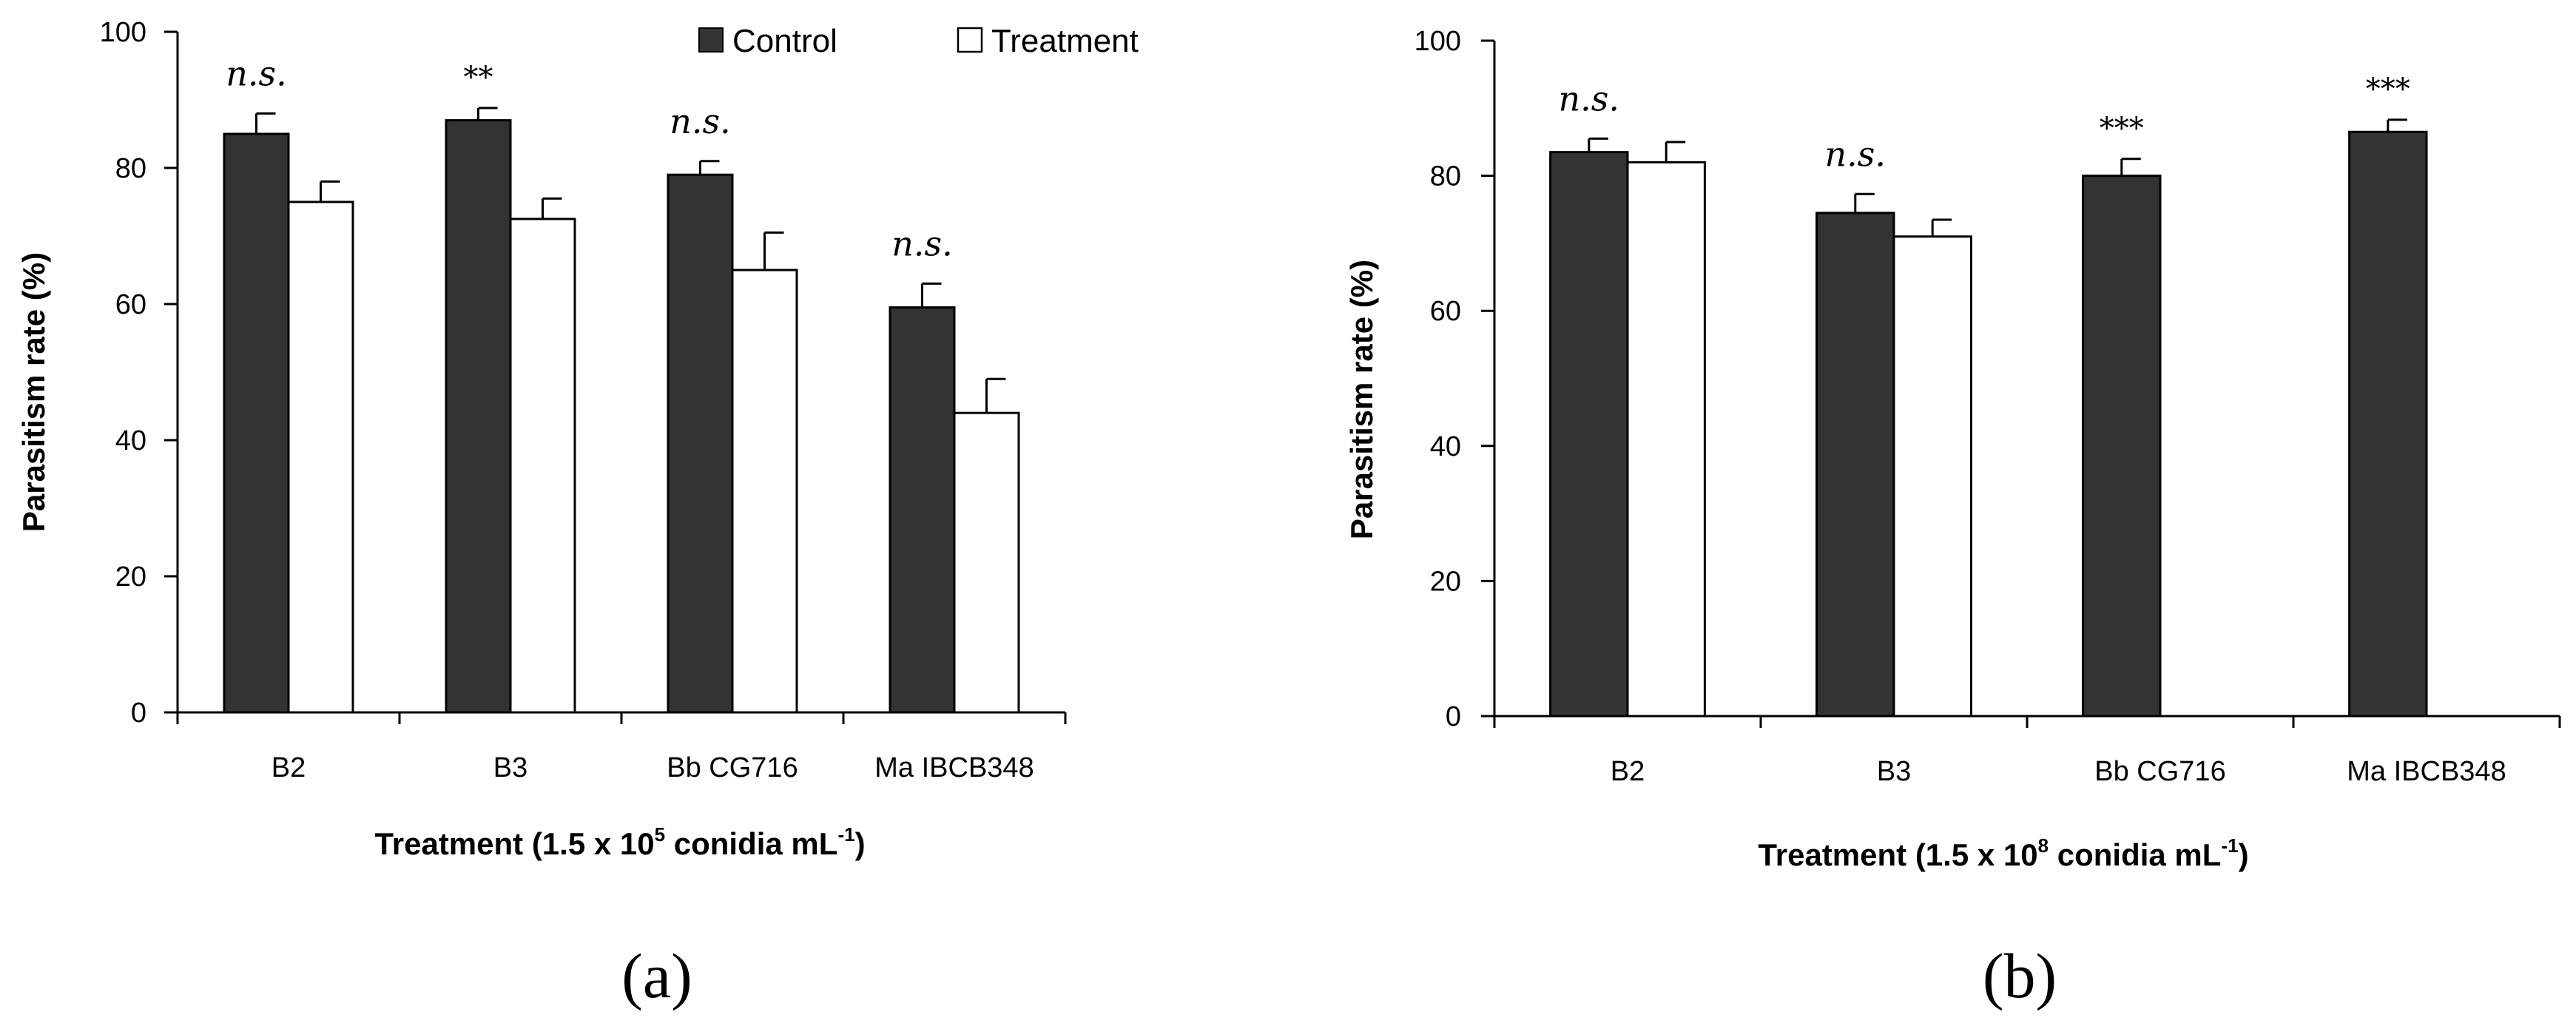 Image resolution: width=2576 pixels, height=1029 pixels. I want to click on panel-a-y-axis-title: Parasitism rate (%), so click(33, 392).